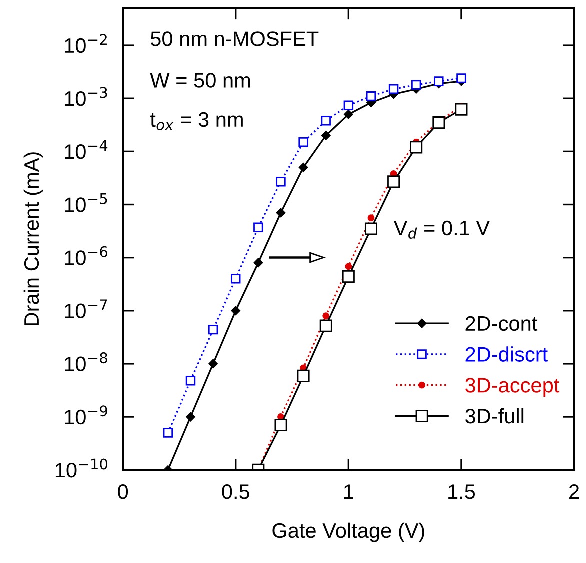 This screenshot has height=563, width=586. What do you see at coordinates (196, 121) in the screenshot?
I see `annotation: t$_{ox}$ = 3 nm` at bounding box center [196, 121].